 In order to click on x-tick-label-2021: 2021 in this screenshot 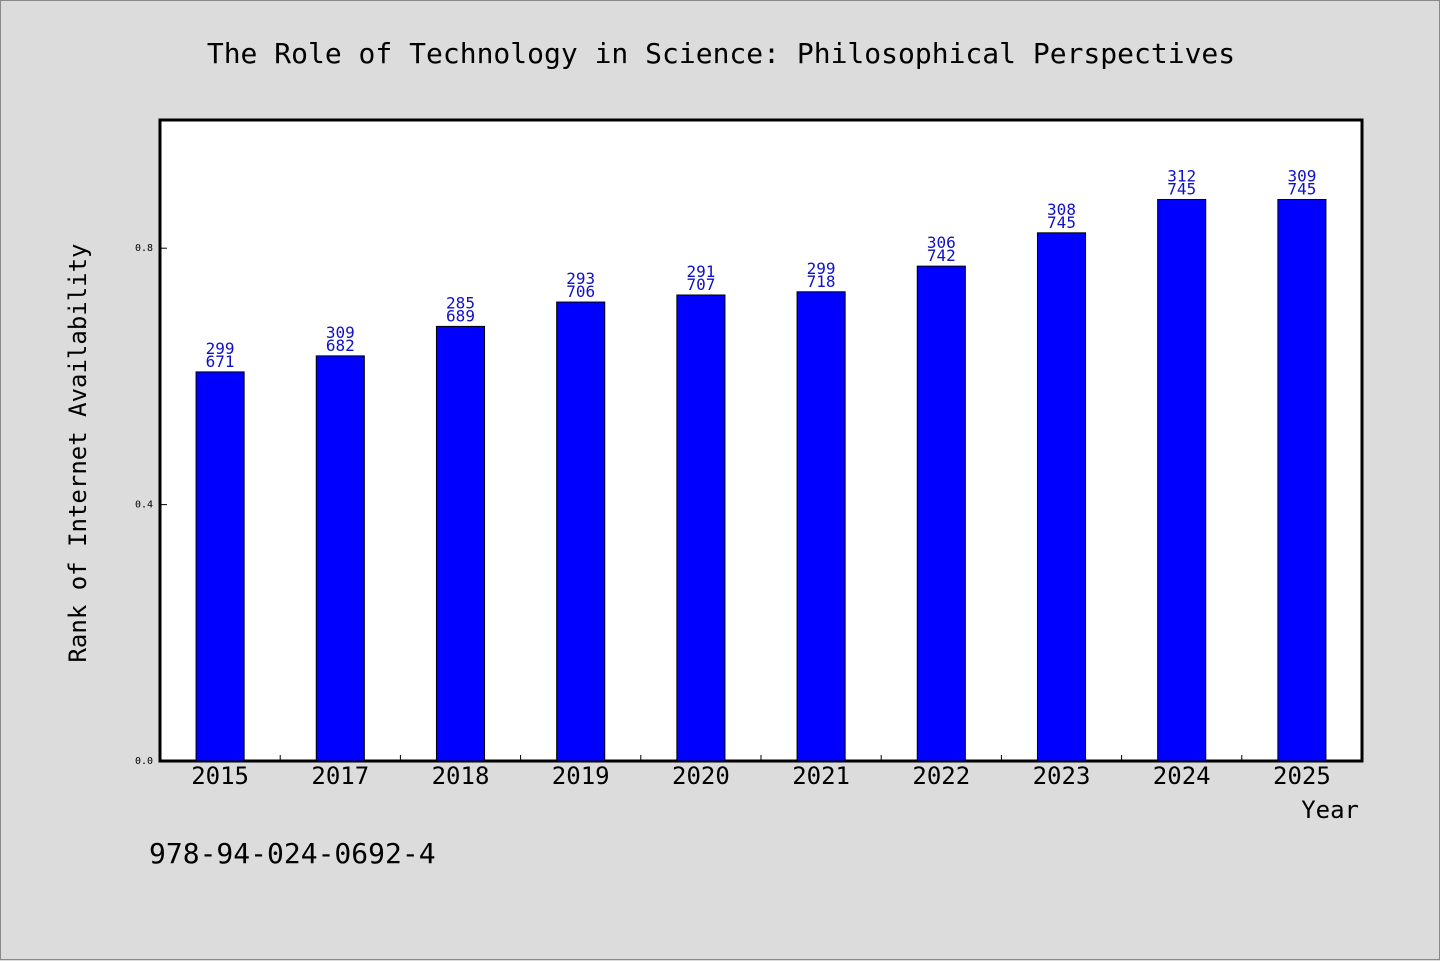, I will do `click(821, 776)`.